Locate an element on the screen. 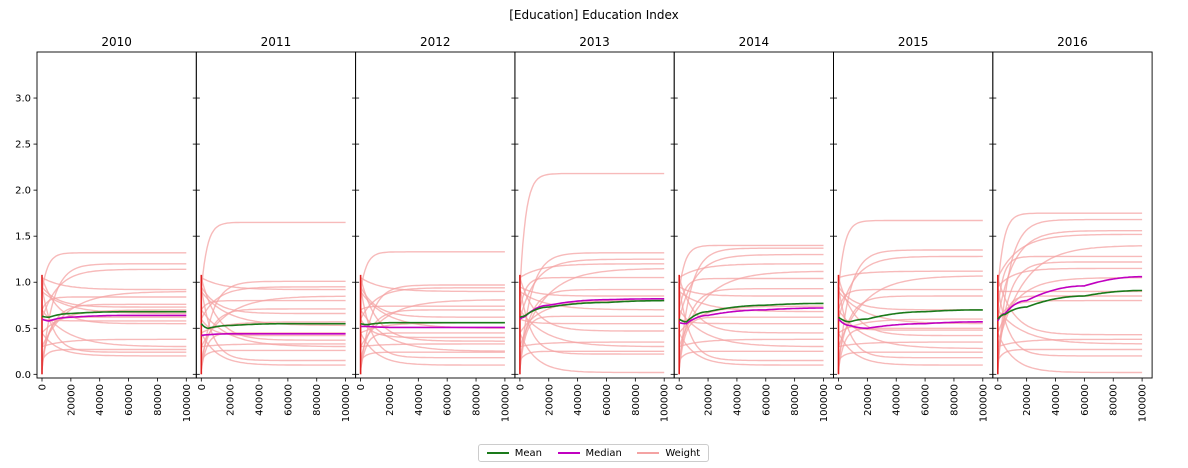 This screenshot has height=468, width=1188. y-tick-label-0: 0.0 is located at coordinates (23, 375).